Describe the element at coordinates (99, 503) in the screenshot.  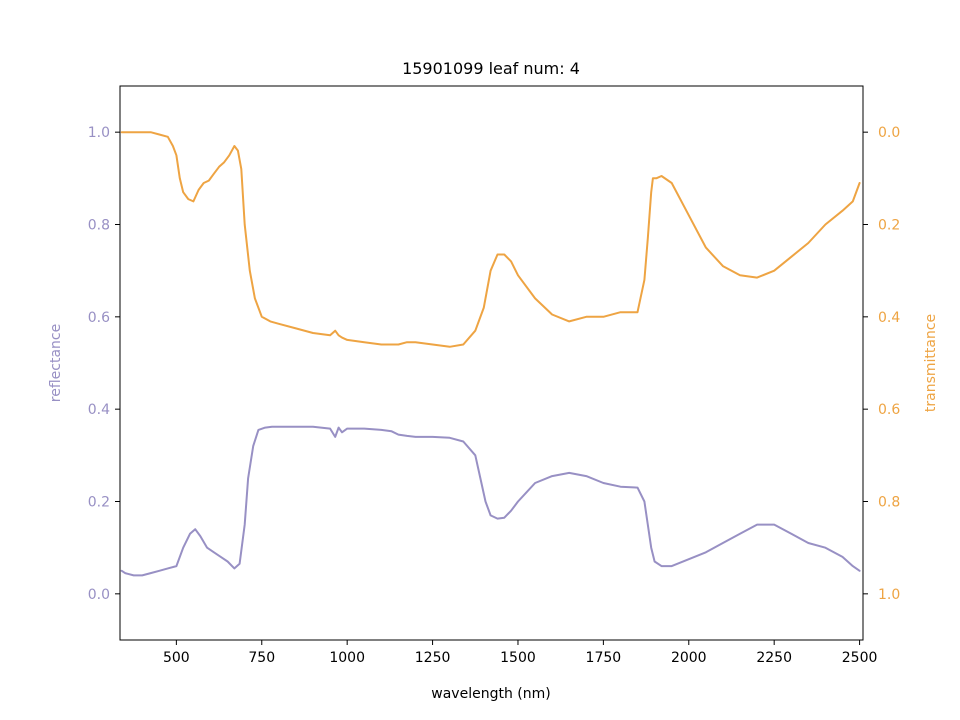
I see `left-y-tick-label: 0.2` at that location.